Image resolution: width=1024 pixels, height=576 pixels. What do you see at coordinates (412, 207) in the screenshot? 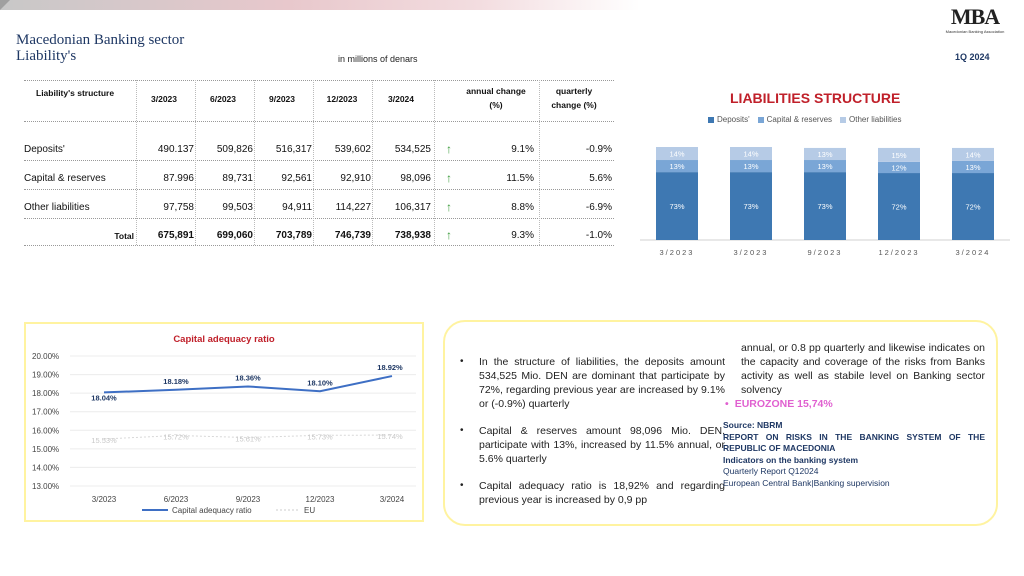
I see `table-cell: 106,317` at bounding box center [412, 207].